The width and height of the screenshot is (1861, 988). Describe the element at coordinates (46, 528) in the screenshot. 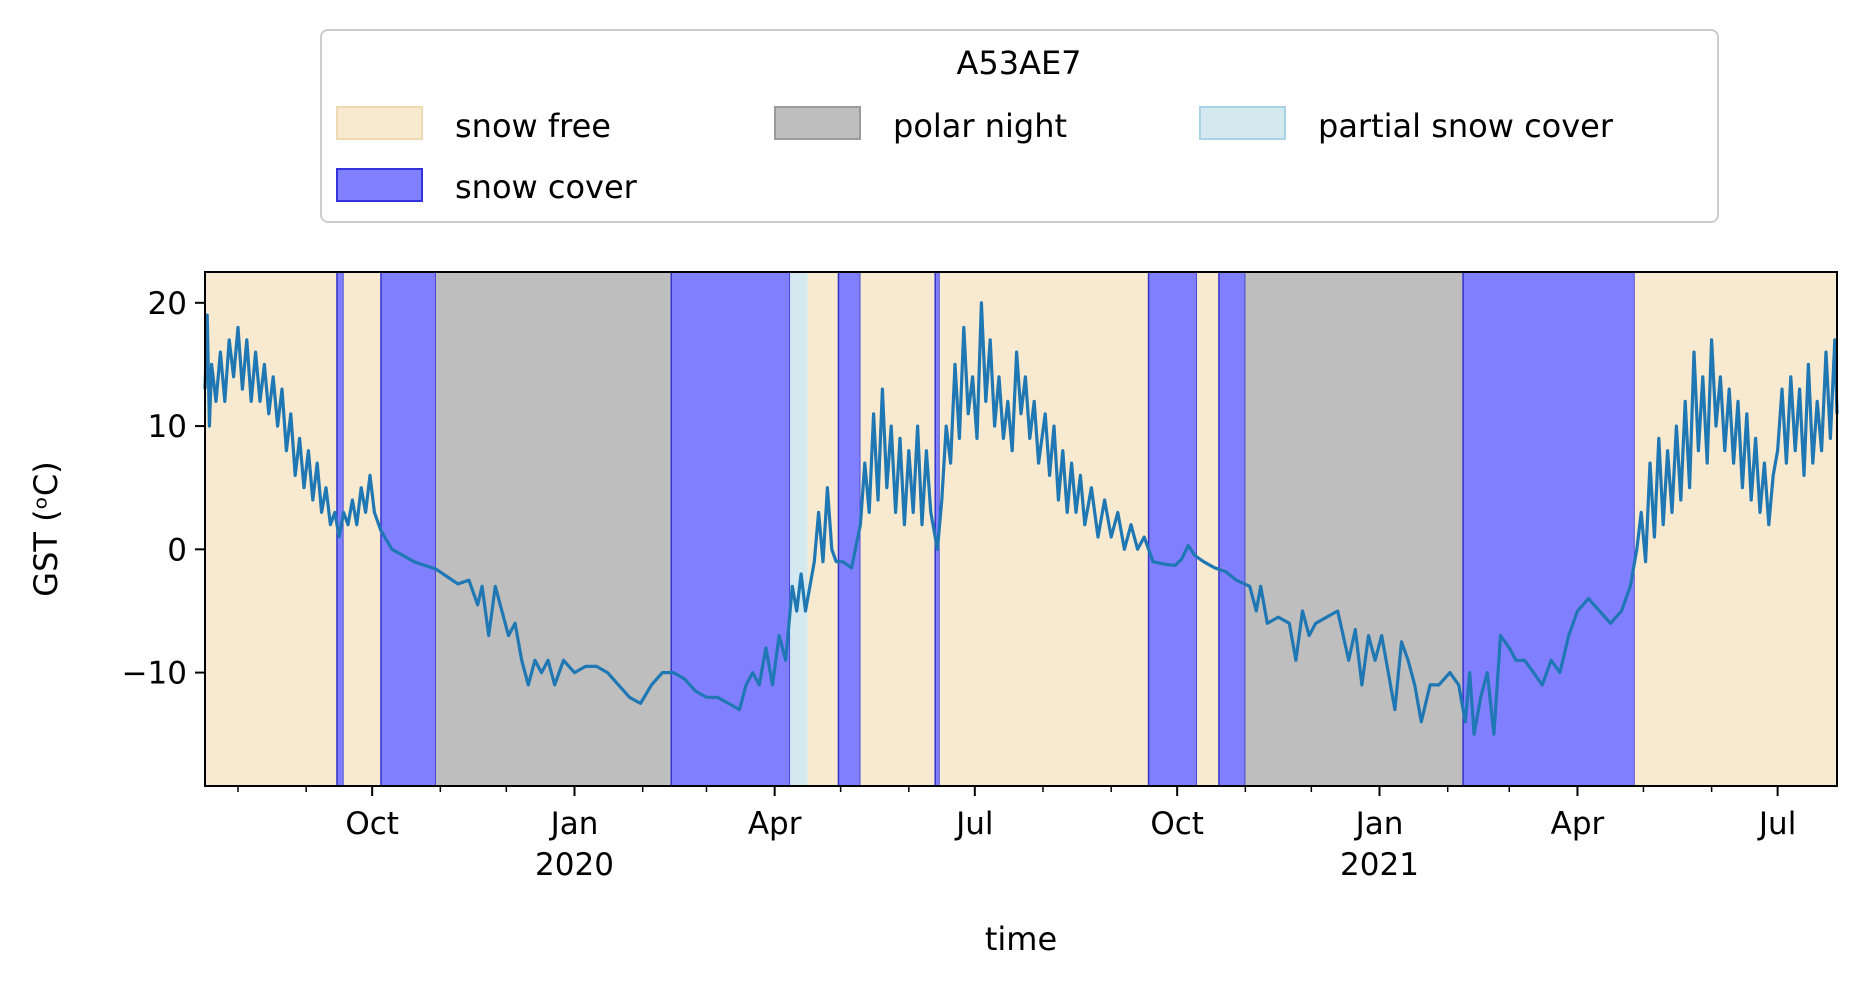

I see `y-axis-title: GST (ᵒC)` at that location.